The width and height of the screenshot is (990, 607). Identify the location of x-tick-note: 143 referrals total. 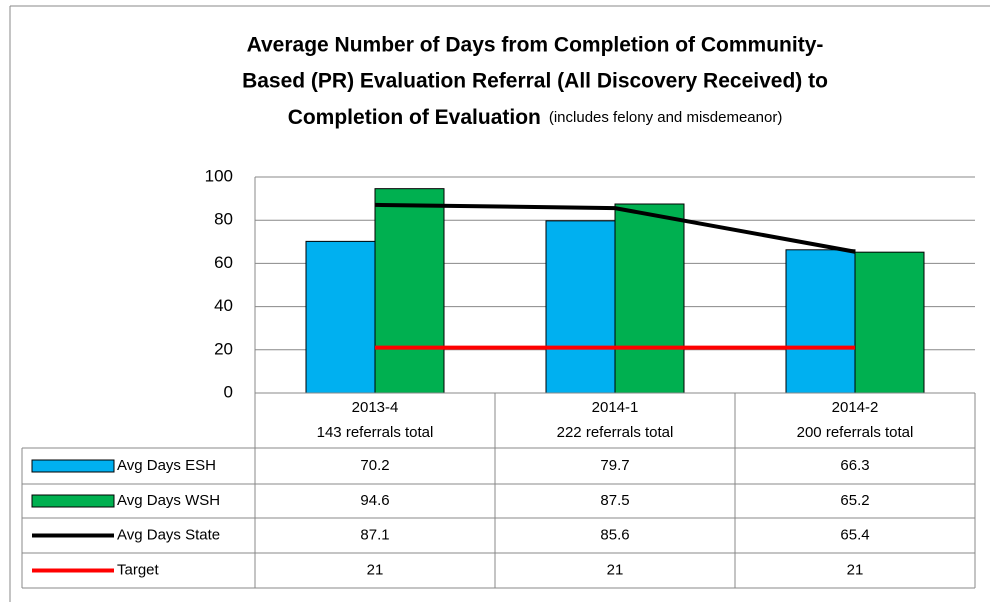
(375, 432).